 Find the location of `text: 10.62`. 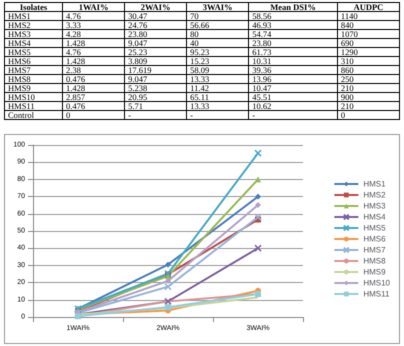

text: 10.62 is located at coordinates (293, 106).